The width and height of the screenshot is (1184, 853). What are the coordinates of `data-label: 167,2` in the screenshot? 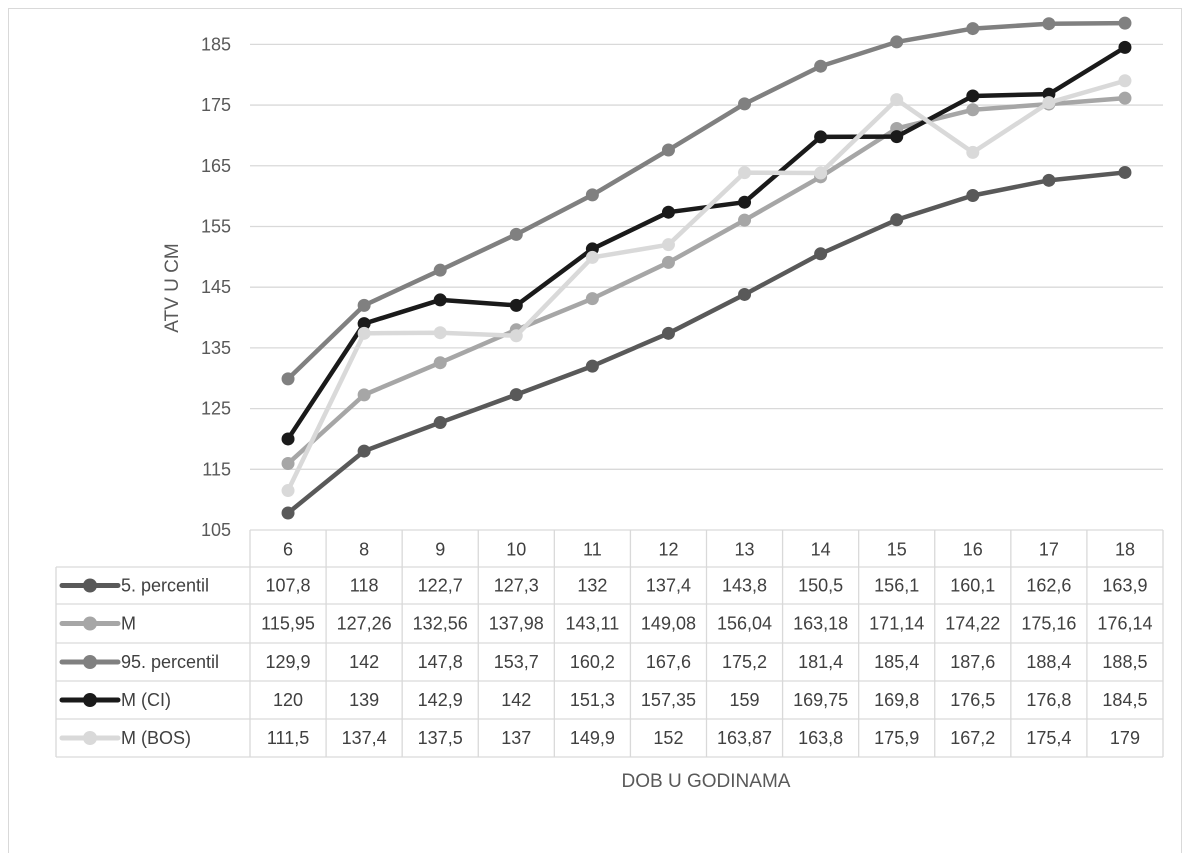 It's located at (972, 738).